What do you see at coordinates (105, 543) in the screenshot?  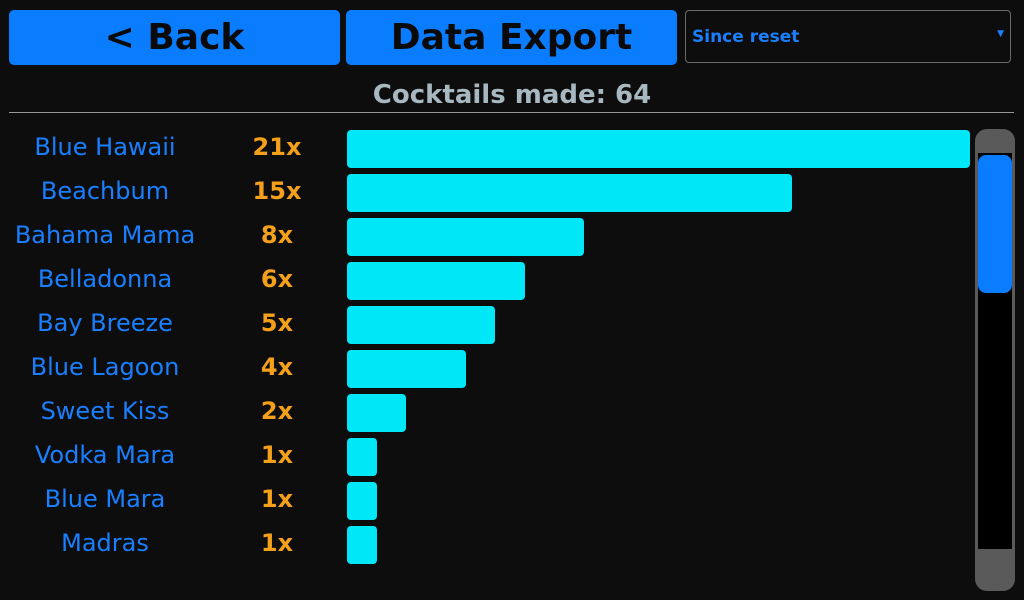 I see `category-label: Madras` at bounding box center [105, 543].